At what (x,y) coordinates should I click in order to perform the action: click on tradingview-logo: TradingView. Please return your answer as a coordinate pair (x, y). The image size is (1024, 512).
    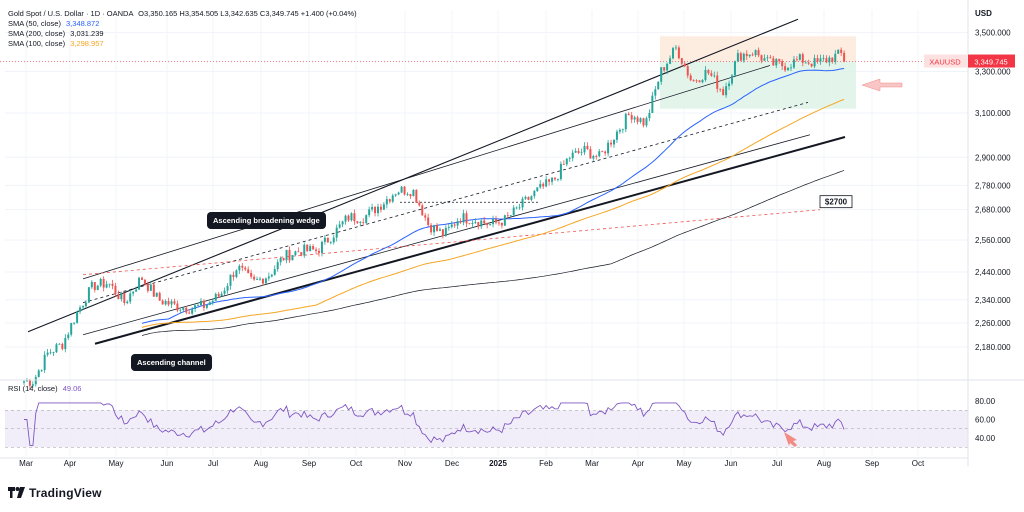
    Looking at the image, I should click on (55, 493).